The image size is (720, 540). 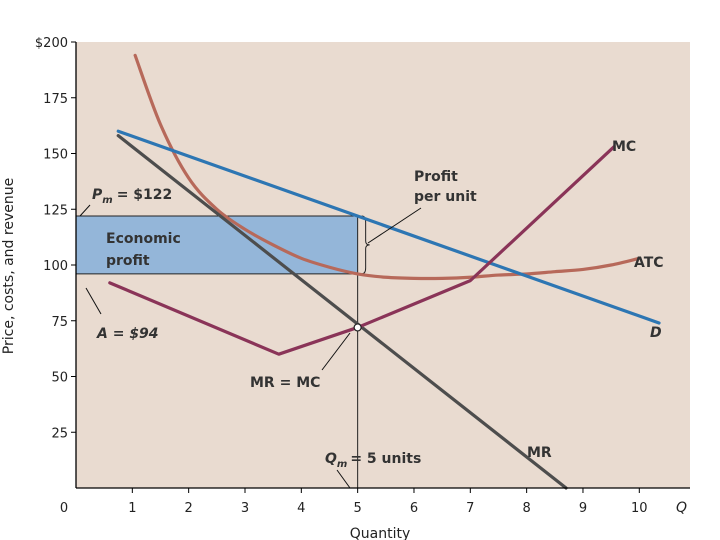 I want to click on economic-profit-area, so click(x=217, y=244).